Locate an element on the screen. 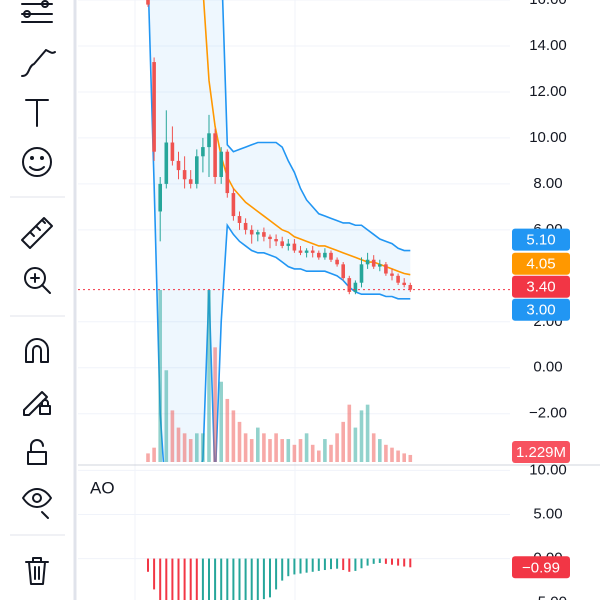 This screenshot has width=600, height=600. y-tick-label: −2.00 is located at coordinates (548, 413).